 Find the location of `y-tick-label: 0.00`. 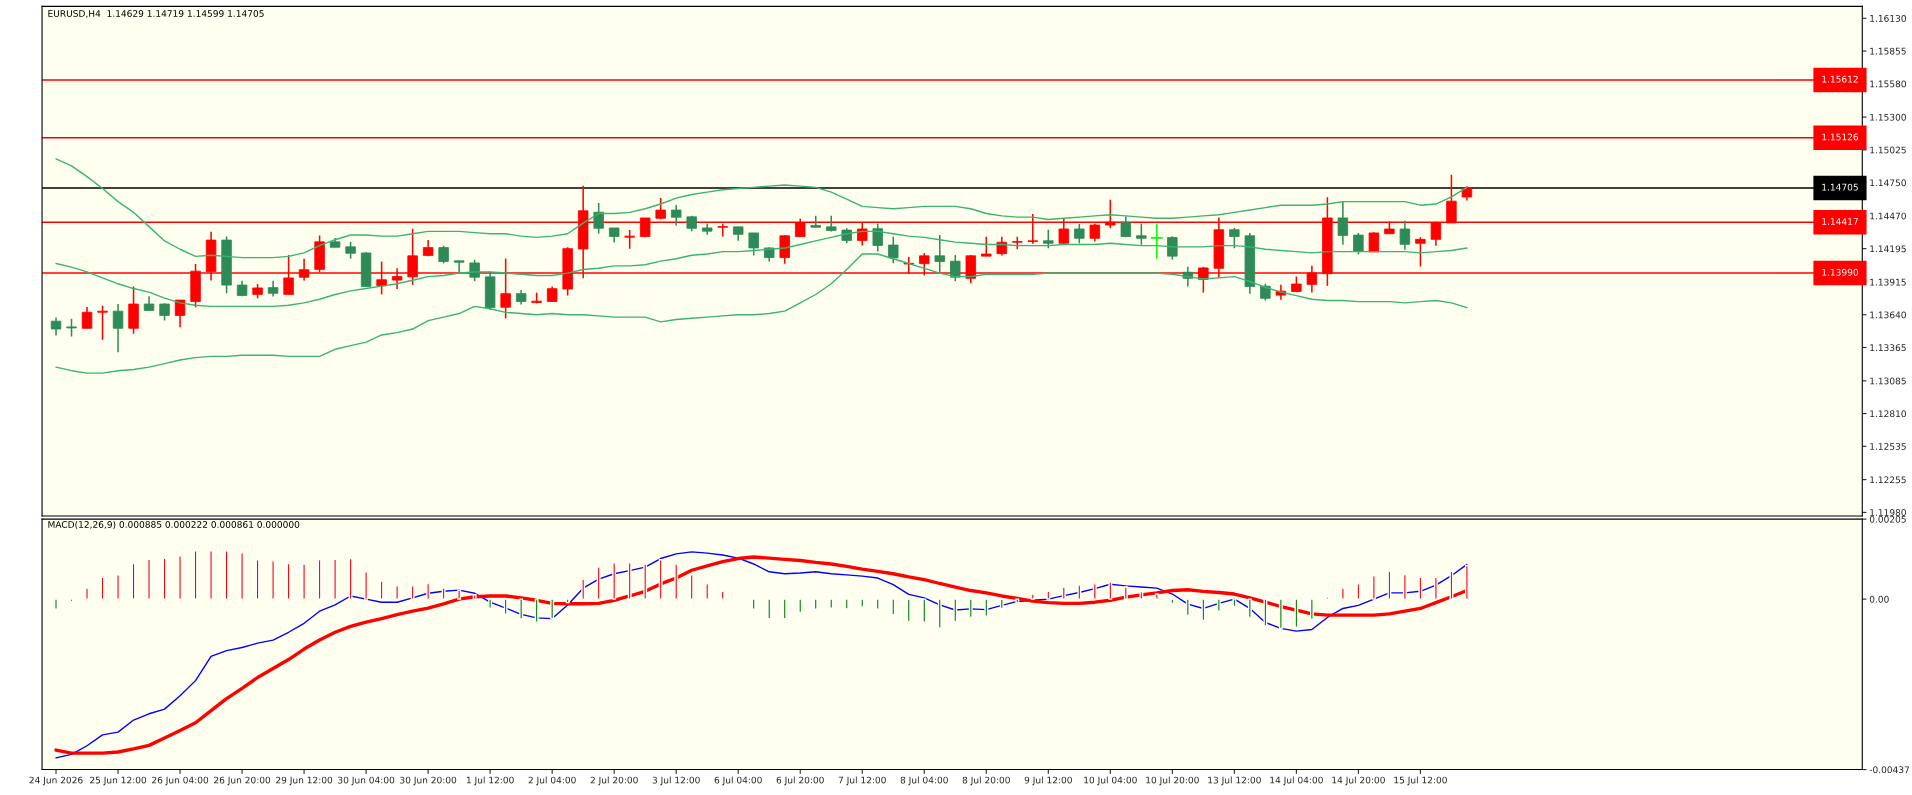

y-tick-label: 0.00 is located at coordinates (1879, 599).